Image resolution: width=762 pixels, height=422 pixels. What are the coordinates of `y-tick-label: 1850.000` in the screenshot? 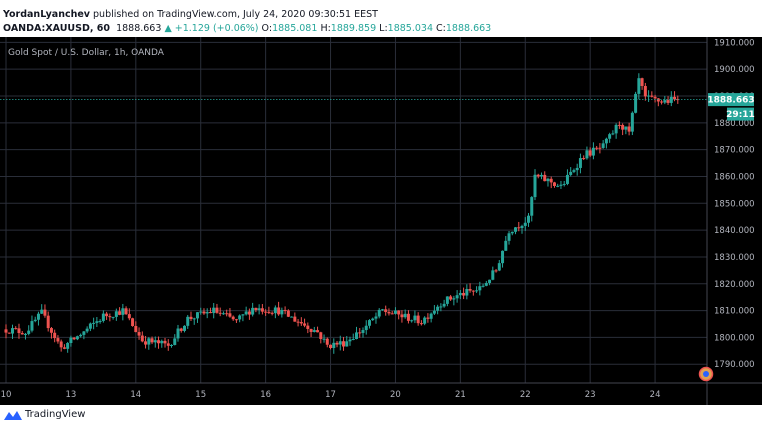 It's located at (734, 204).